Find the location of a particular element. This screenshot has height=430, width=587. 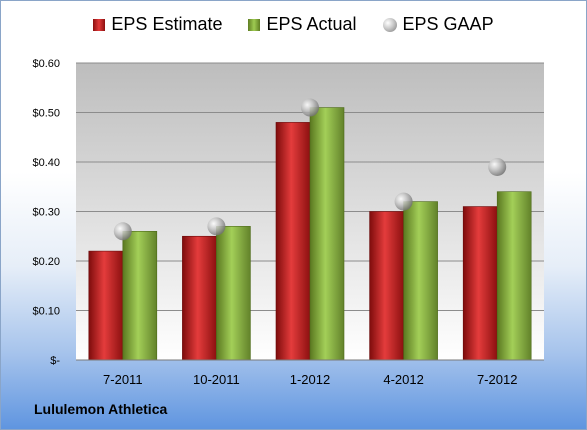

legend-item-estimate: EPS Estimate is located at coordinates (157, 24).